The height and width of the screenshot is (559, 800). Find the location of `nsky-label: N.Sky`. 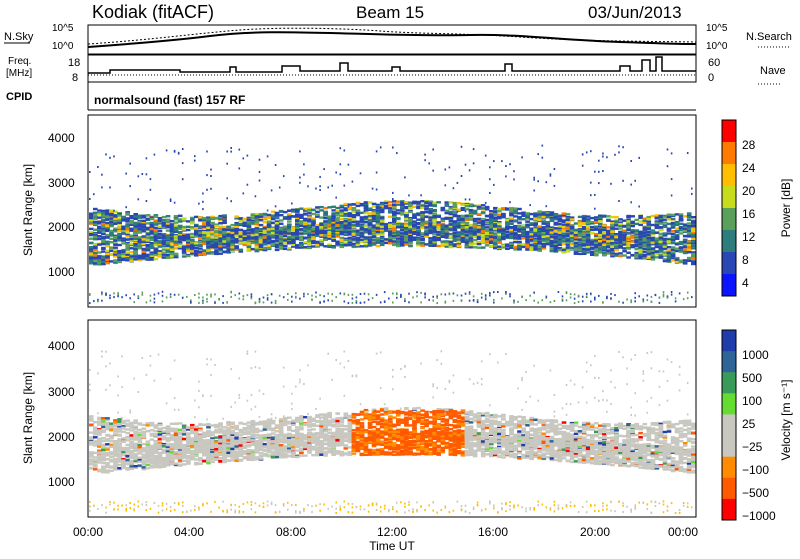

nsky-label: N.Sky is located at coordinates (19, 37).